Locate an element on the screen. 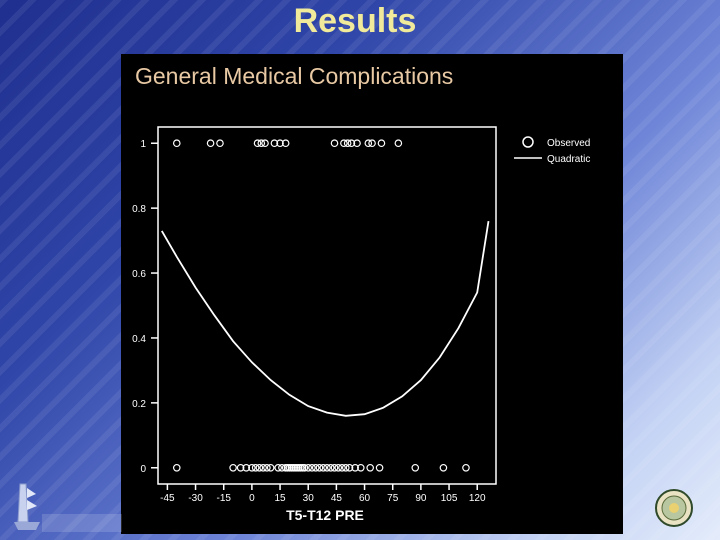 Image resolution: width=720 pixels, height=540 pixels. legend: Observed Quadratic is located at coordinates (552, 150).